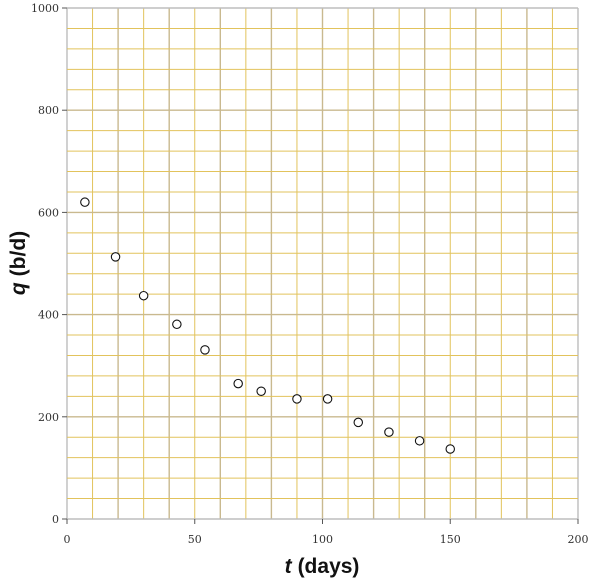  I want to click on x-axis-symbol: t, so click(289, 566).